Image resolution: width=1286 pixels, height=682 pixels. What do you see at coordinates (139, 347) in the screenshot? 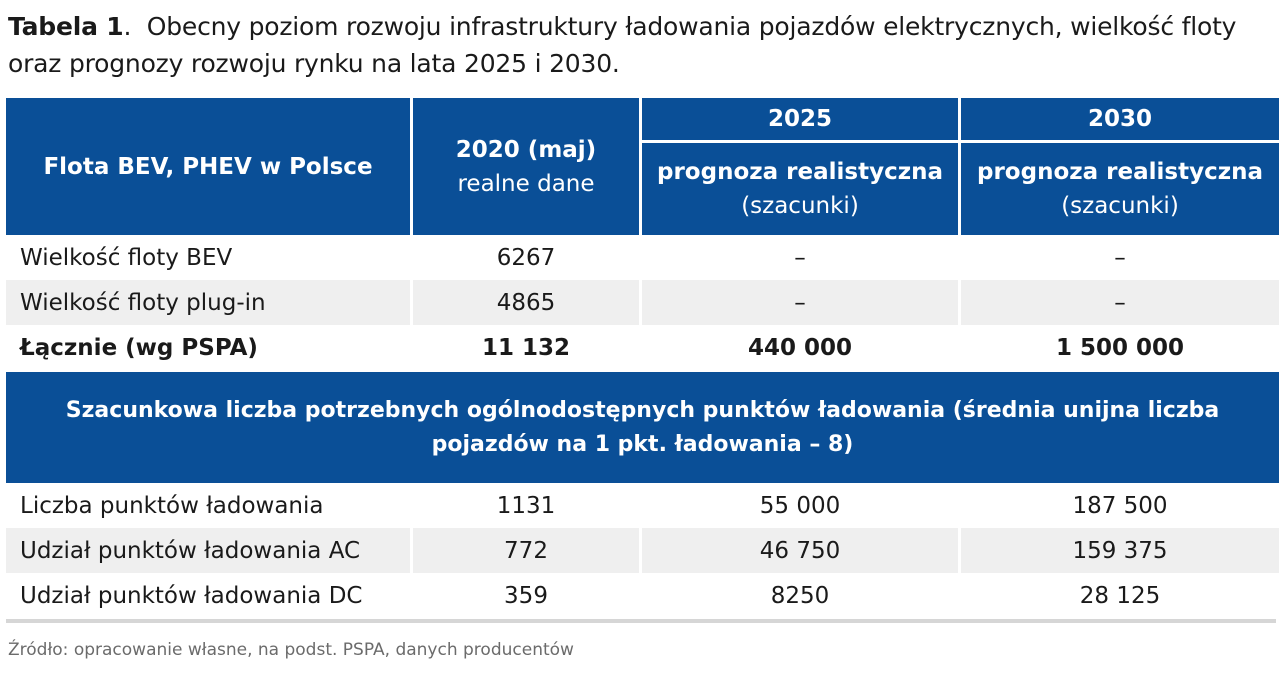
I see `table-row-total-label: Łącznie (wg PSPA)` at bounding box center [139, 347].